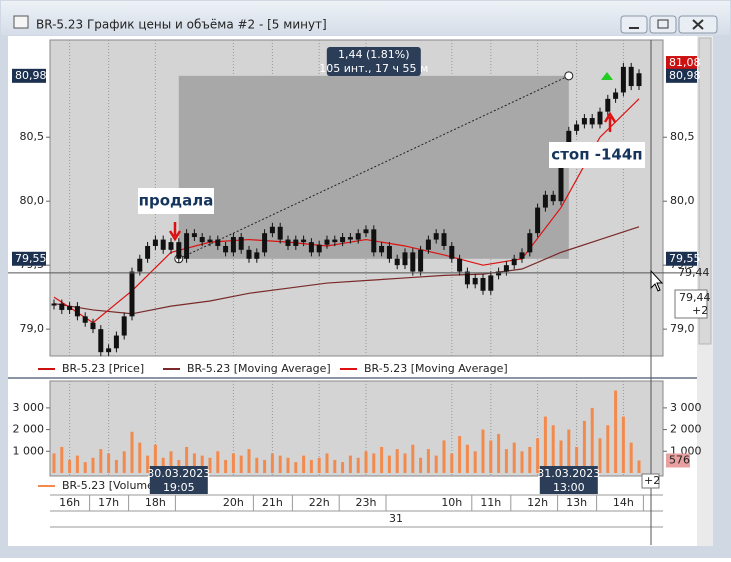  I want to click on maximize-button, so click(663, 24).